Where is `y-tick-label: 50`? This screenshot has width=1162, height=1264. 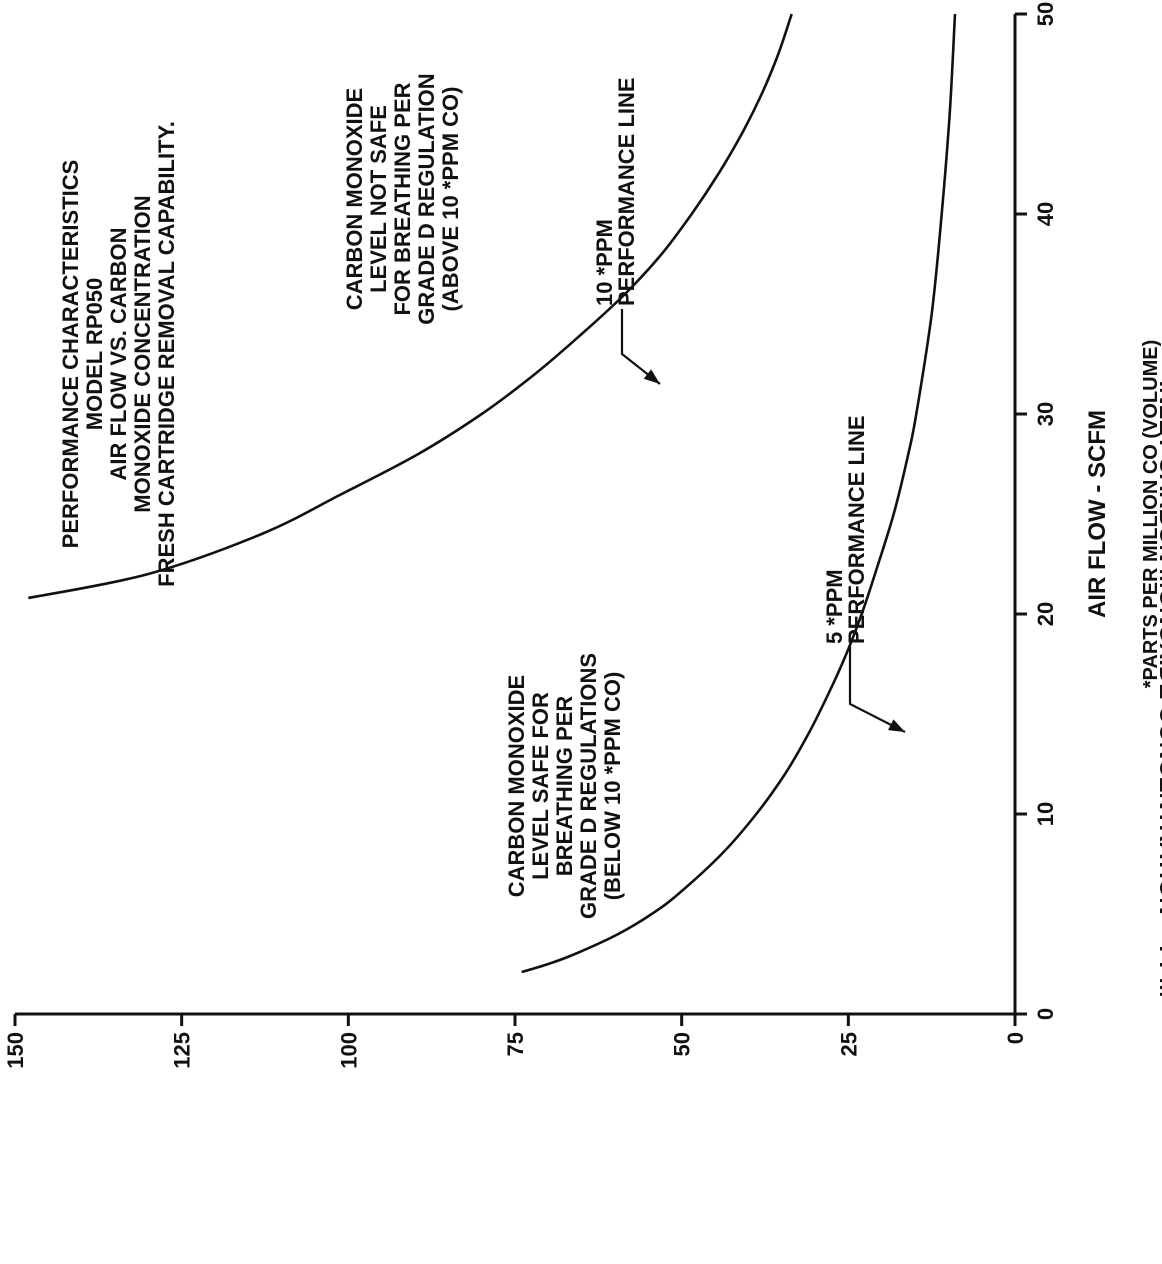
y-tick-label: 50 is located at coordinates (682, 1044).